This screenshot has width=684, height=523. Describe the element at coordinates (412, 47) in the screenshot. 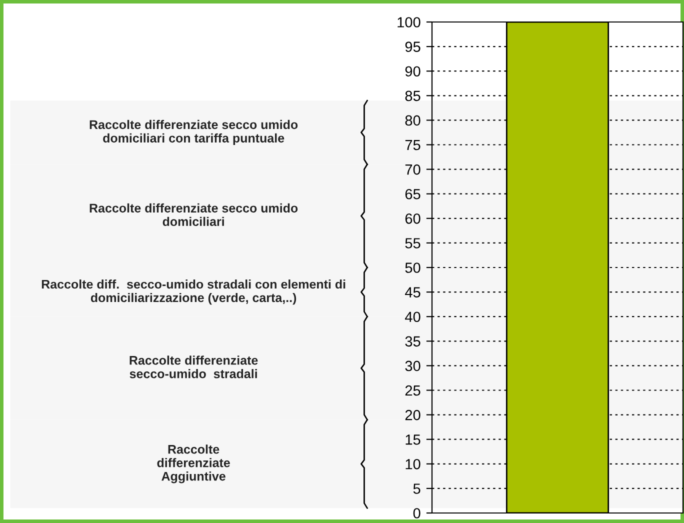

I see `y-tick-label: 95` at that location.